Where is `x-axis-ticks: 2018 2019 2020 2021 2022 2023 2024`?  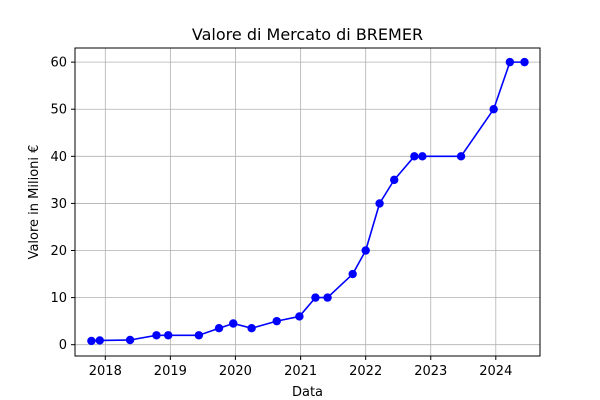
x-axis-ticks: 2018 2019 2020 2021 2022 2023 2024 is located at coordinates (300, 367).